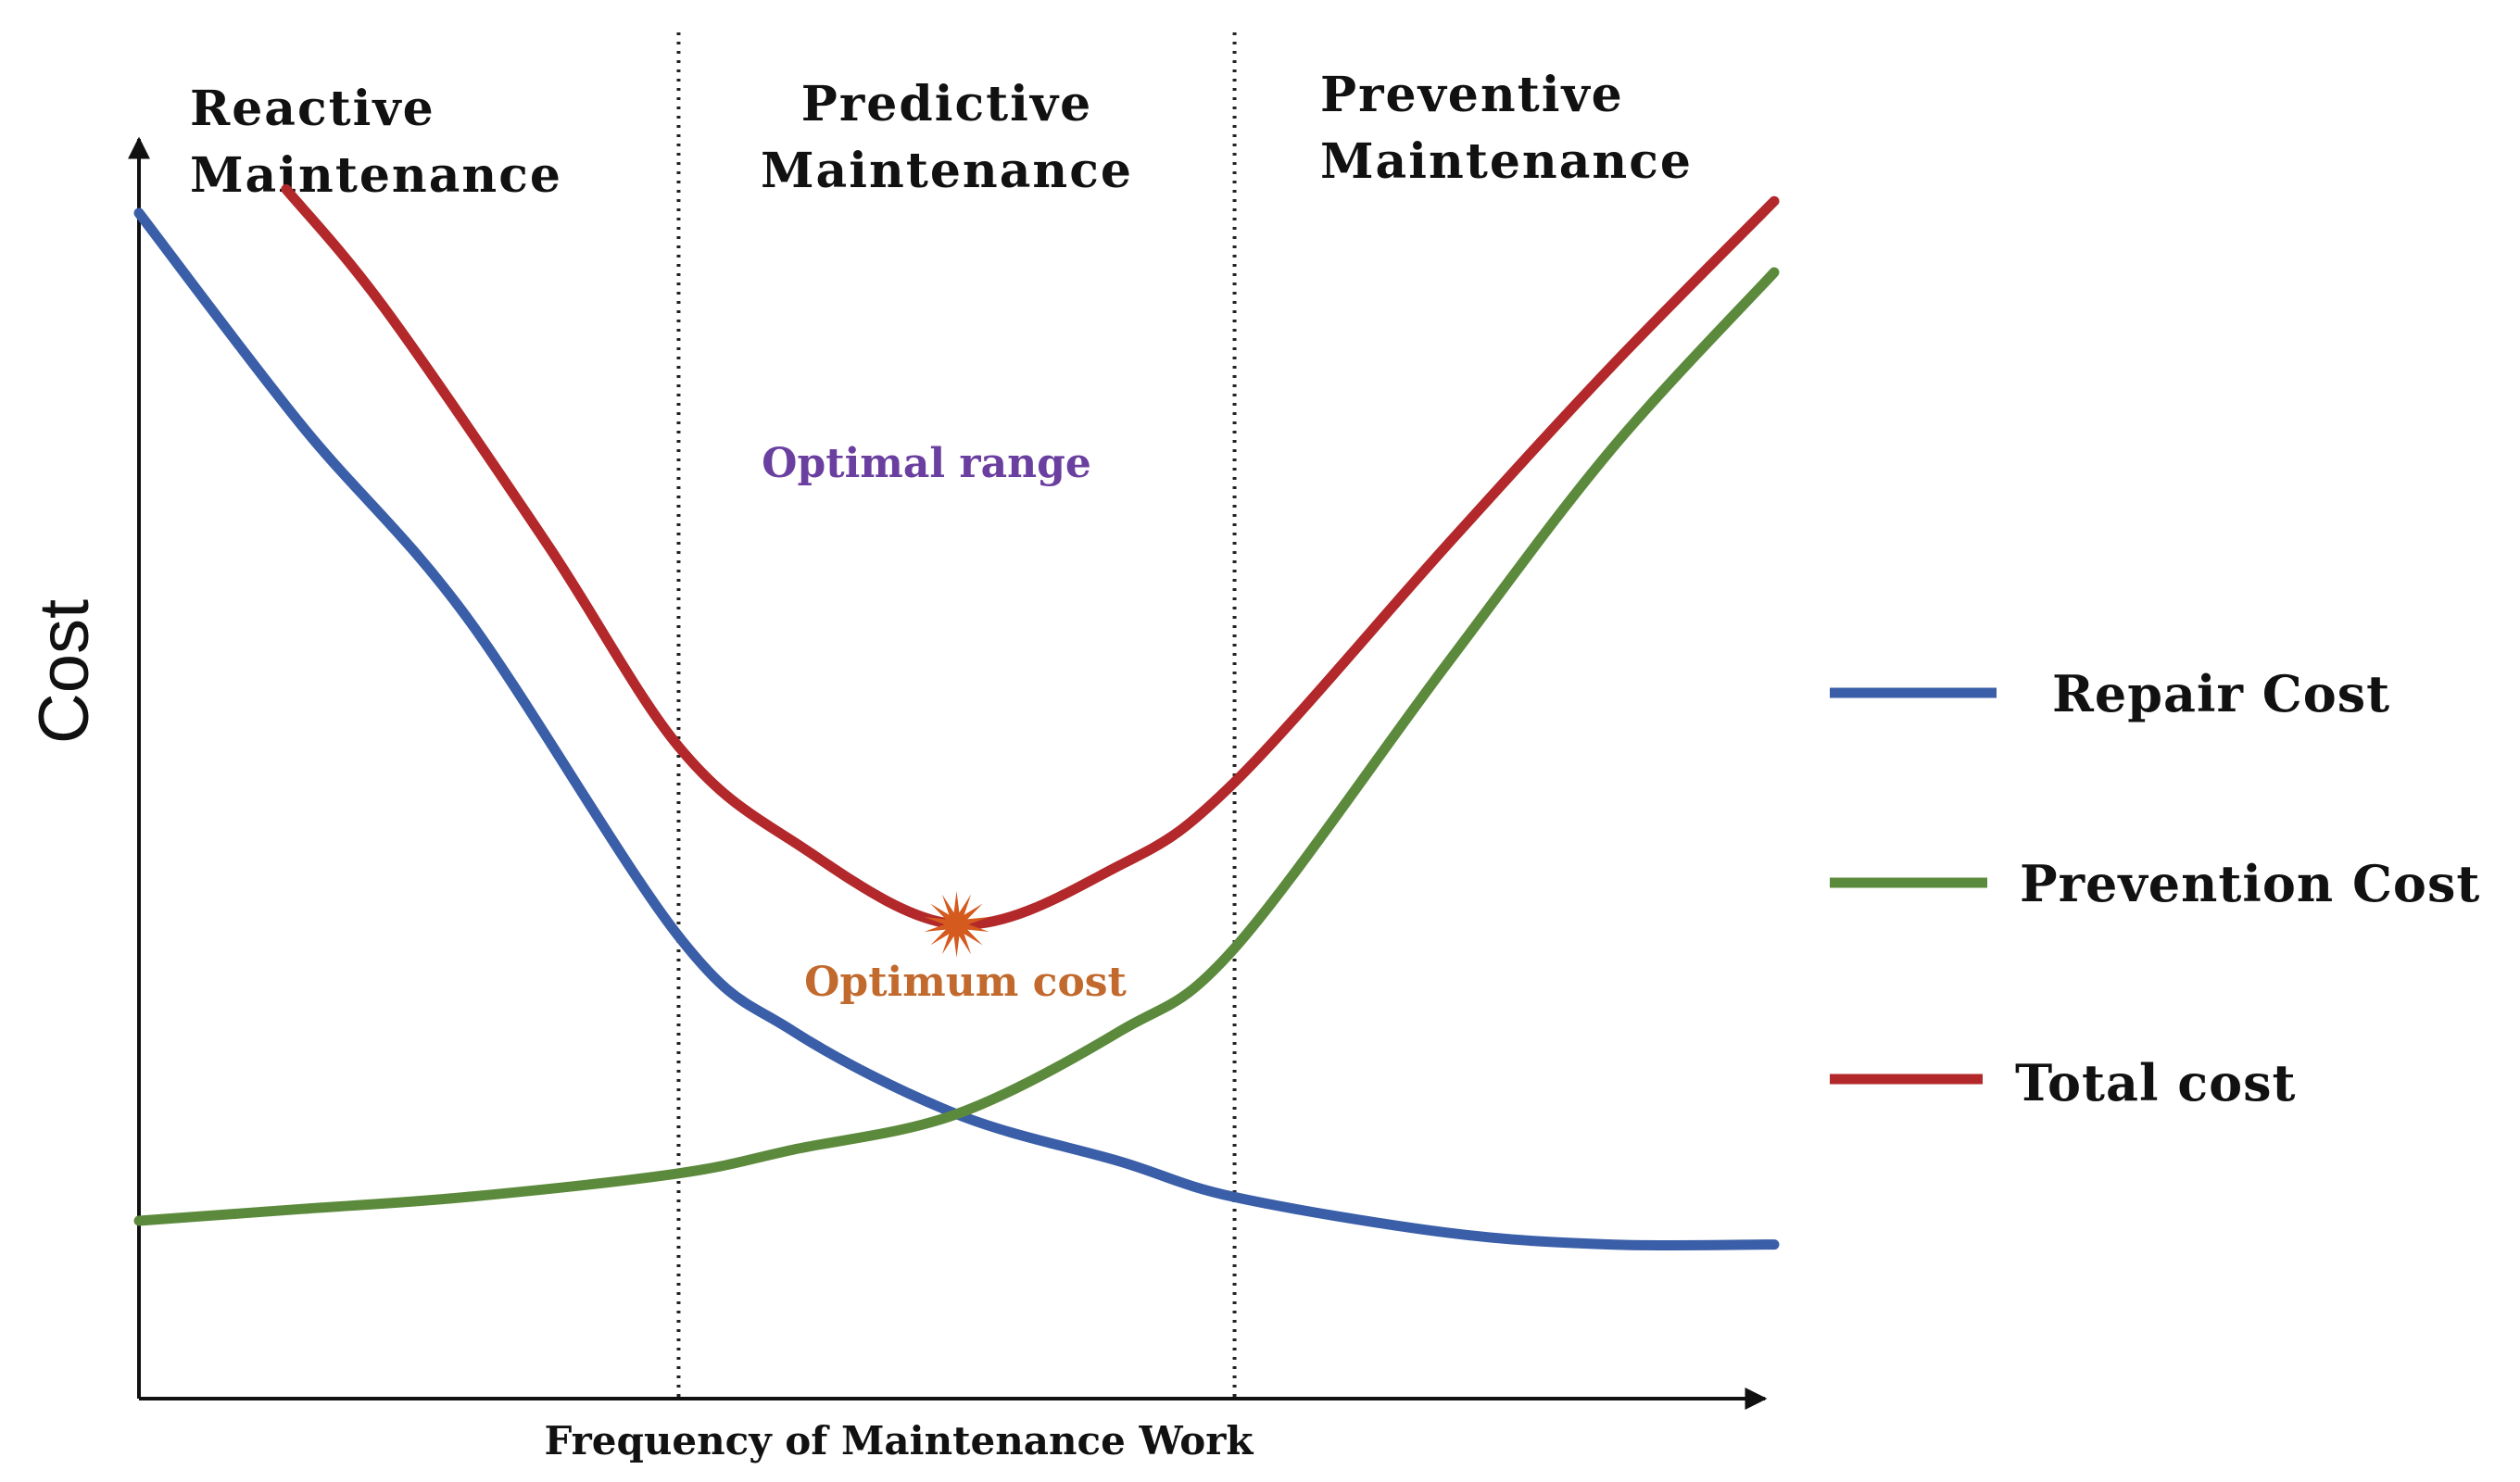  I want to click on x-axis-label: Frequency of Maintenance Work, so click(899, 1440).